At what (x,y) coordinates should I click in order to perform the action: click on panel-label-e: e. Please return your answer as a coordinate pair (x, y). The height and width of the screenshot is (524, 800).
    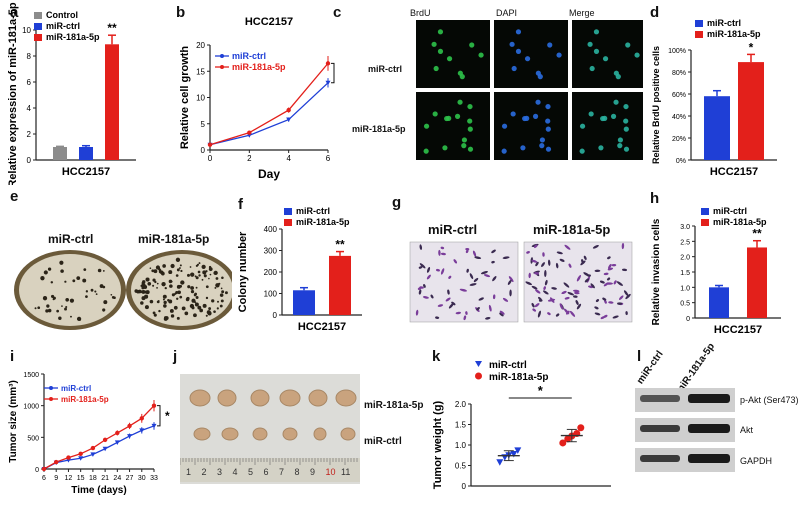
    Looking at the image, I should click on (14, 196).